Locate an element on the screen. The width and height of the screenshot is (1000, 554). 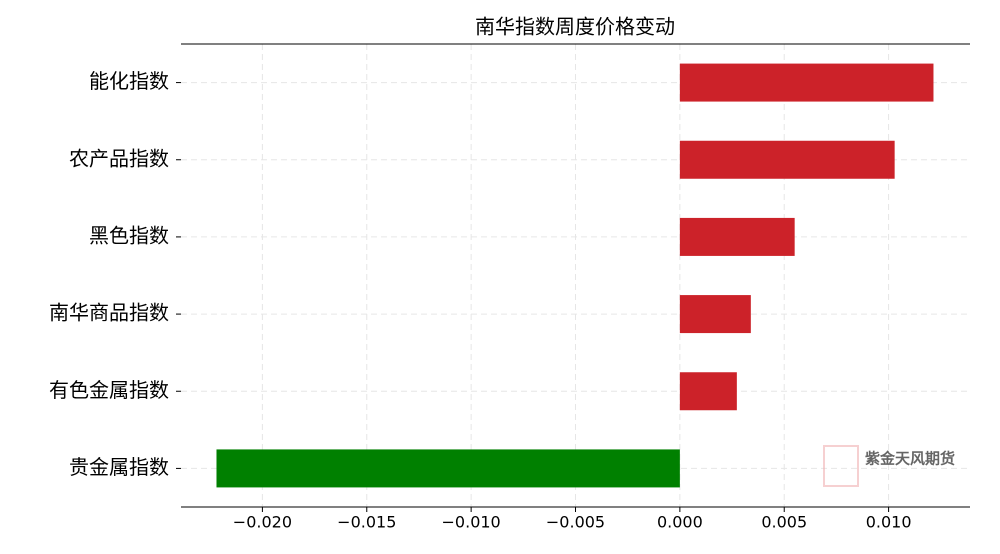
x-tick-label: −0.020 is located at coordinates (262, 522).